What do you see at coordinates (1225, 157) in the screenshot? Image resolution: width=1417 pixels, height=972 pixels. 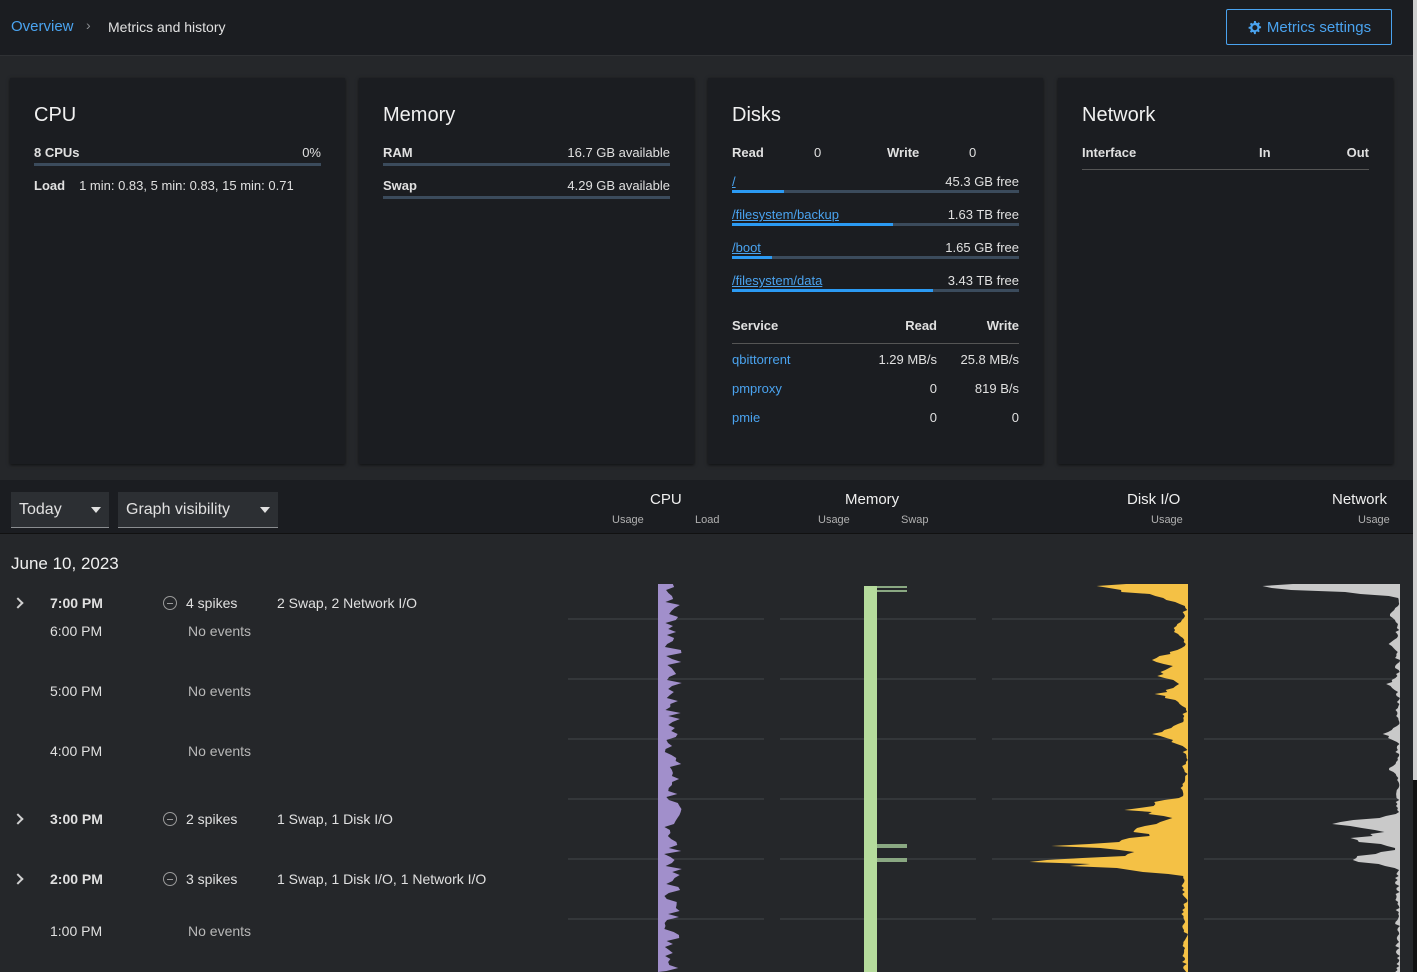 I see `network-table-header: Interface In Out` at bounding box center [1225, 157].